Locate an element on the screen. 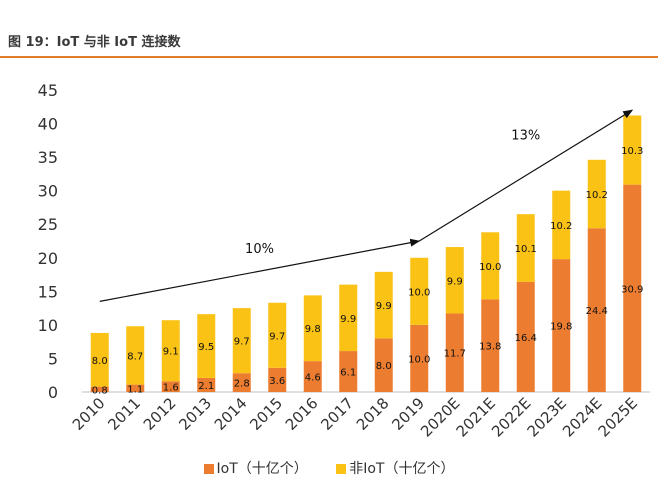  data-label-iot: 2.1 is located at coordinates (206, 386).